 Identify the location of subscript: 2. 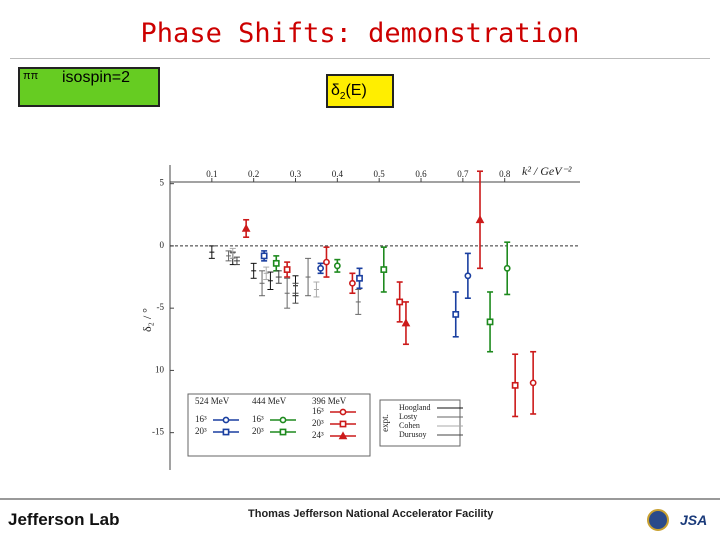
(342, 97).